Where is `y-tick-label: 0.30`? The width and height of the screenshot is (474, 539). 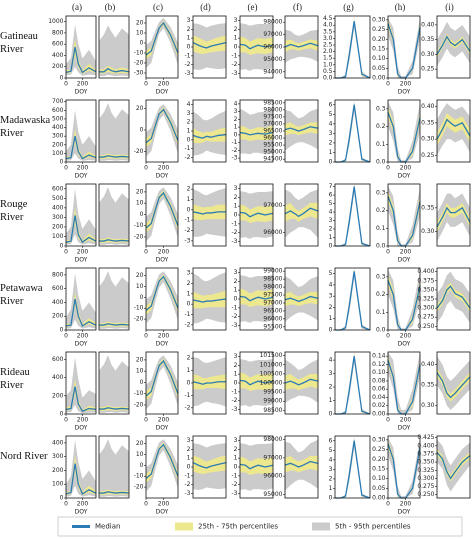 y-tick-label: 0.30 is located at coordinates (379, 439).